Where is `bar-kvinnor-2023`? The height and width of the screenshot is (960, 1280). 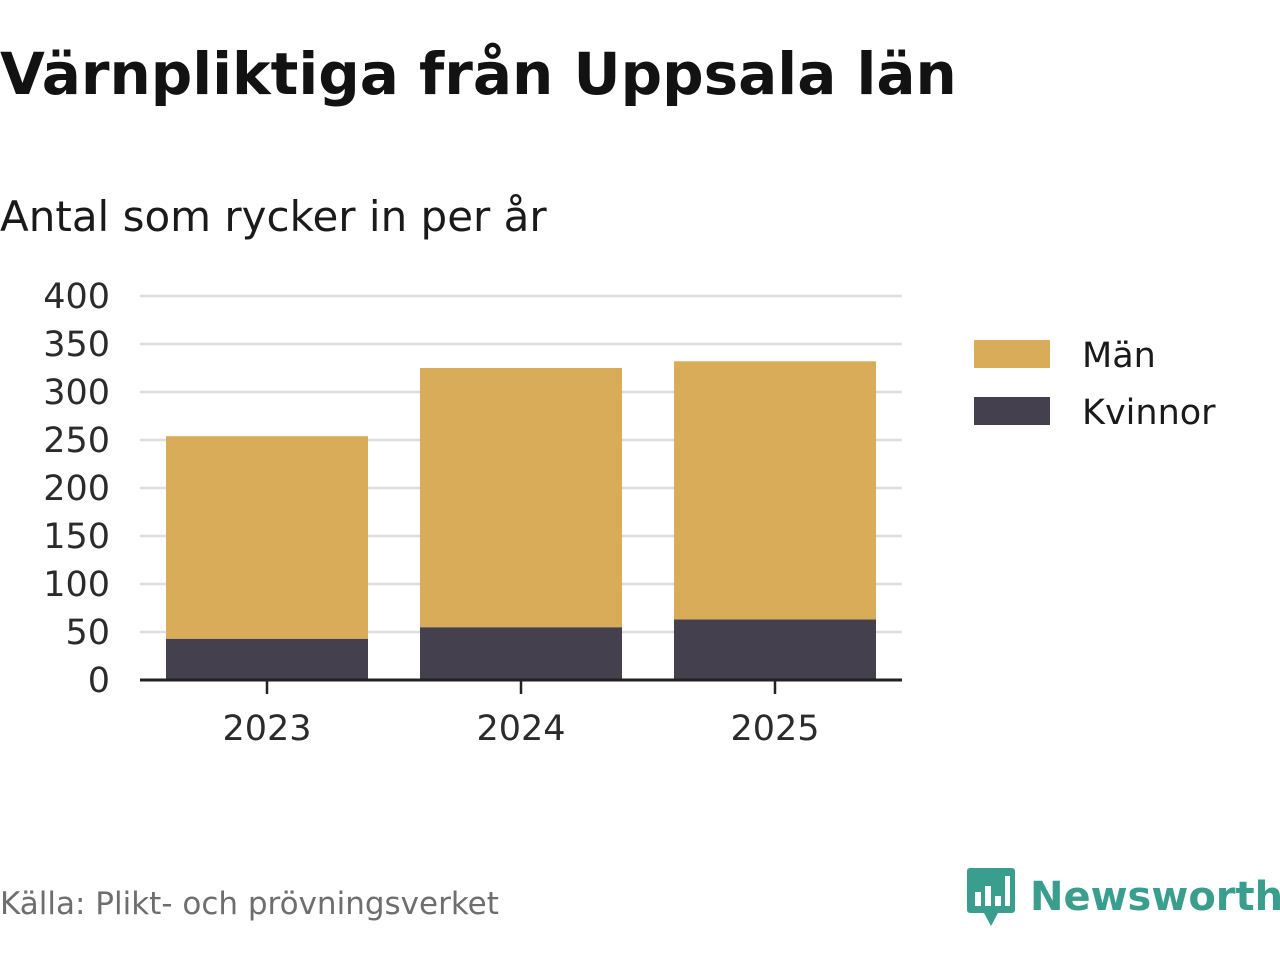 bar-kvinnor-2023 is located at coordinates (267, 659).